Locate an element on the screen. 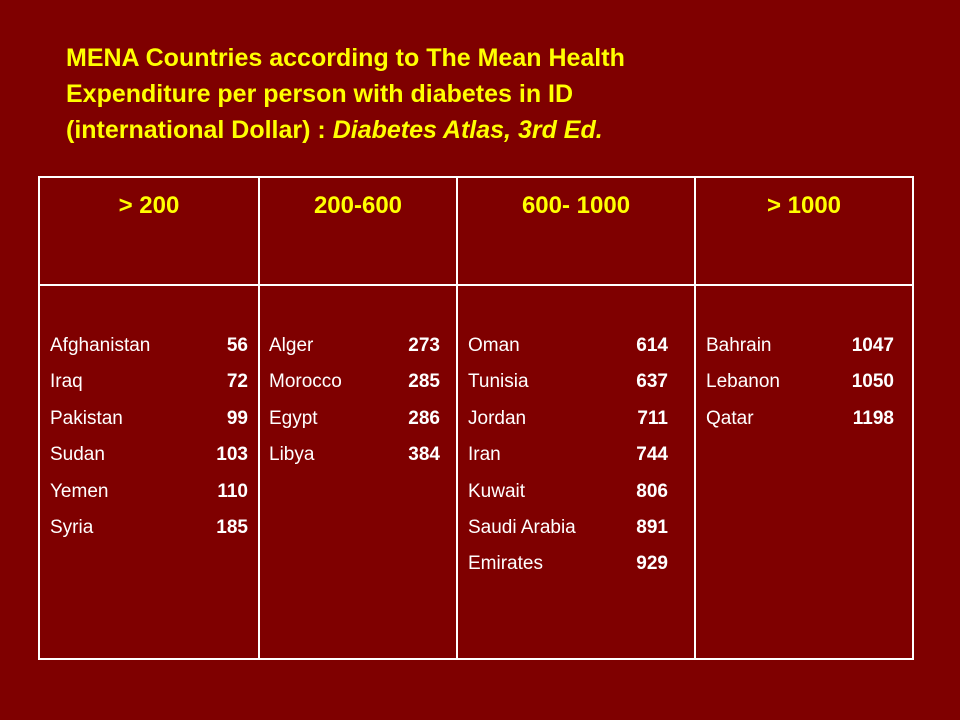 This screenshot has height=720, width=960. country-name: Iran is located at coordinates (484, 455).